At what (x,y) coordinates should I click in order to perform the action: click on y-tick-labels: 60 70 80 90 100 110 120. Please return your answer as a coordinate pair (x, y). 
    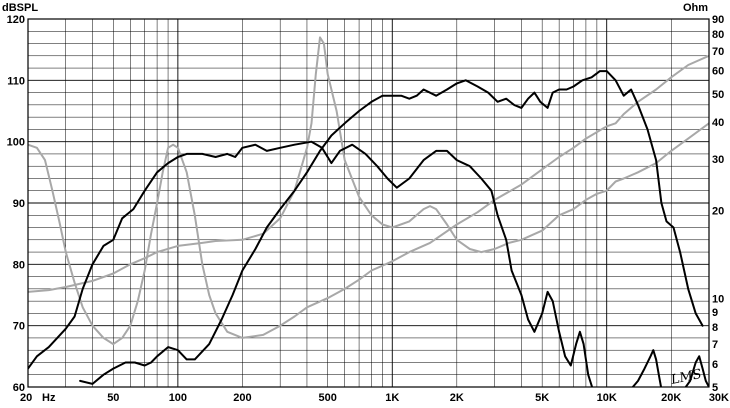
    Looking at the image, I should click on (16, 204).